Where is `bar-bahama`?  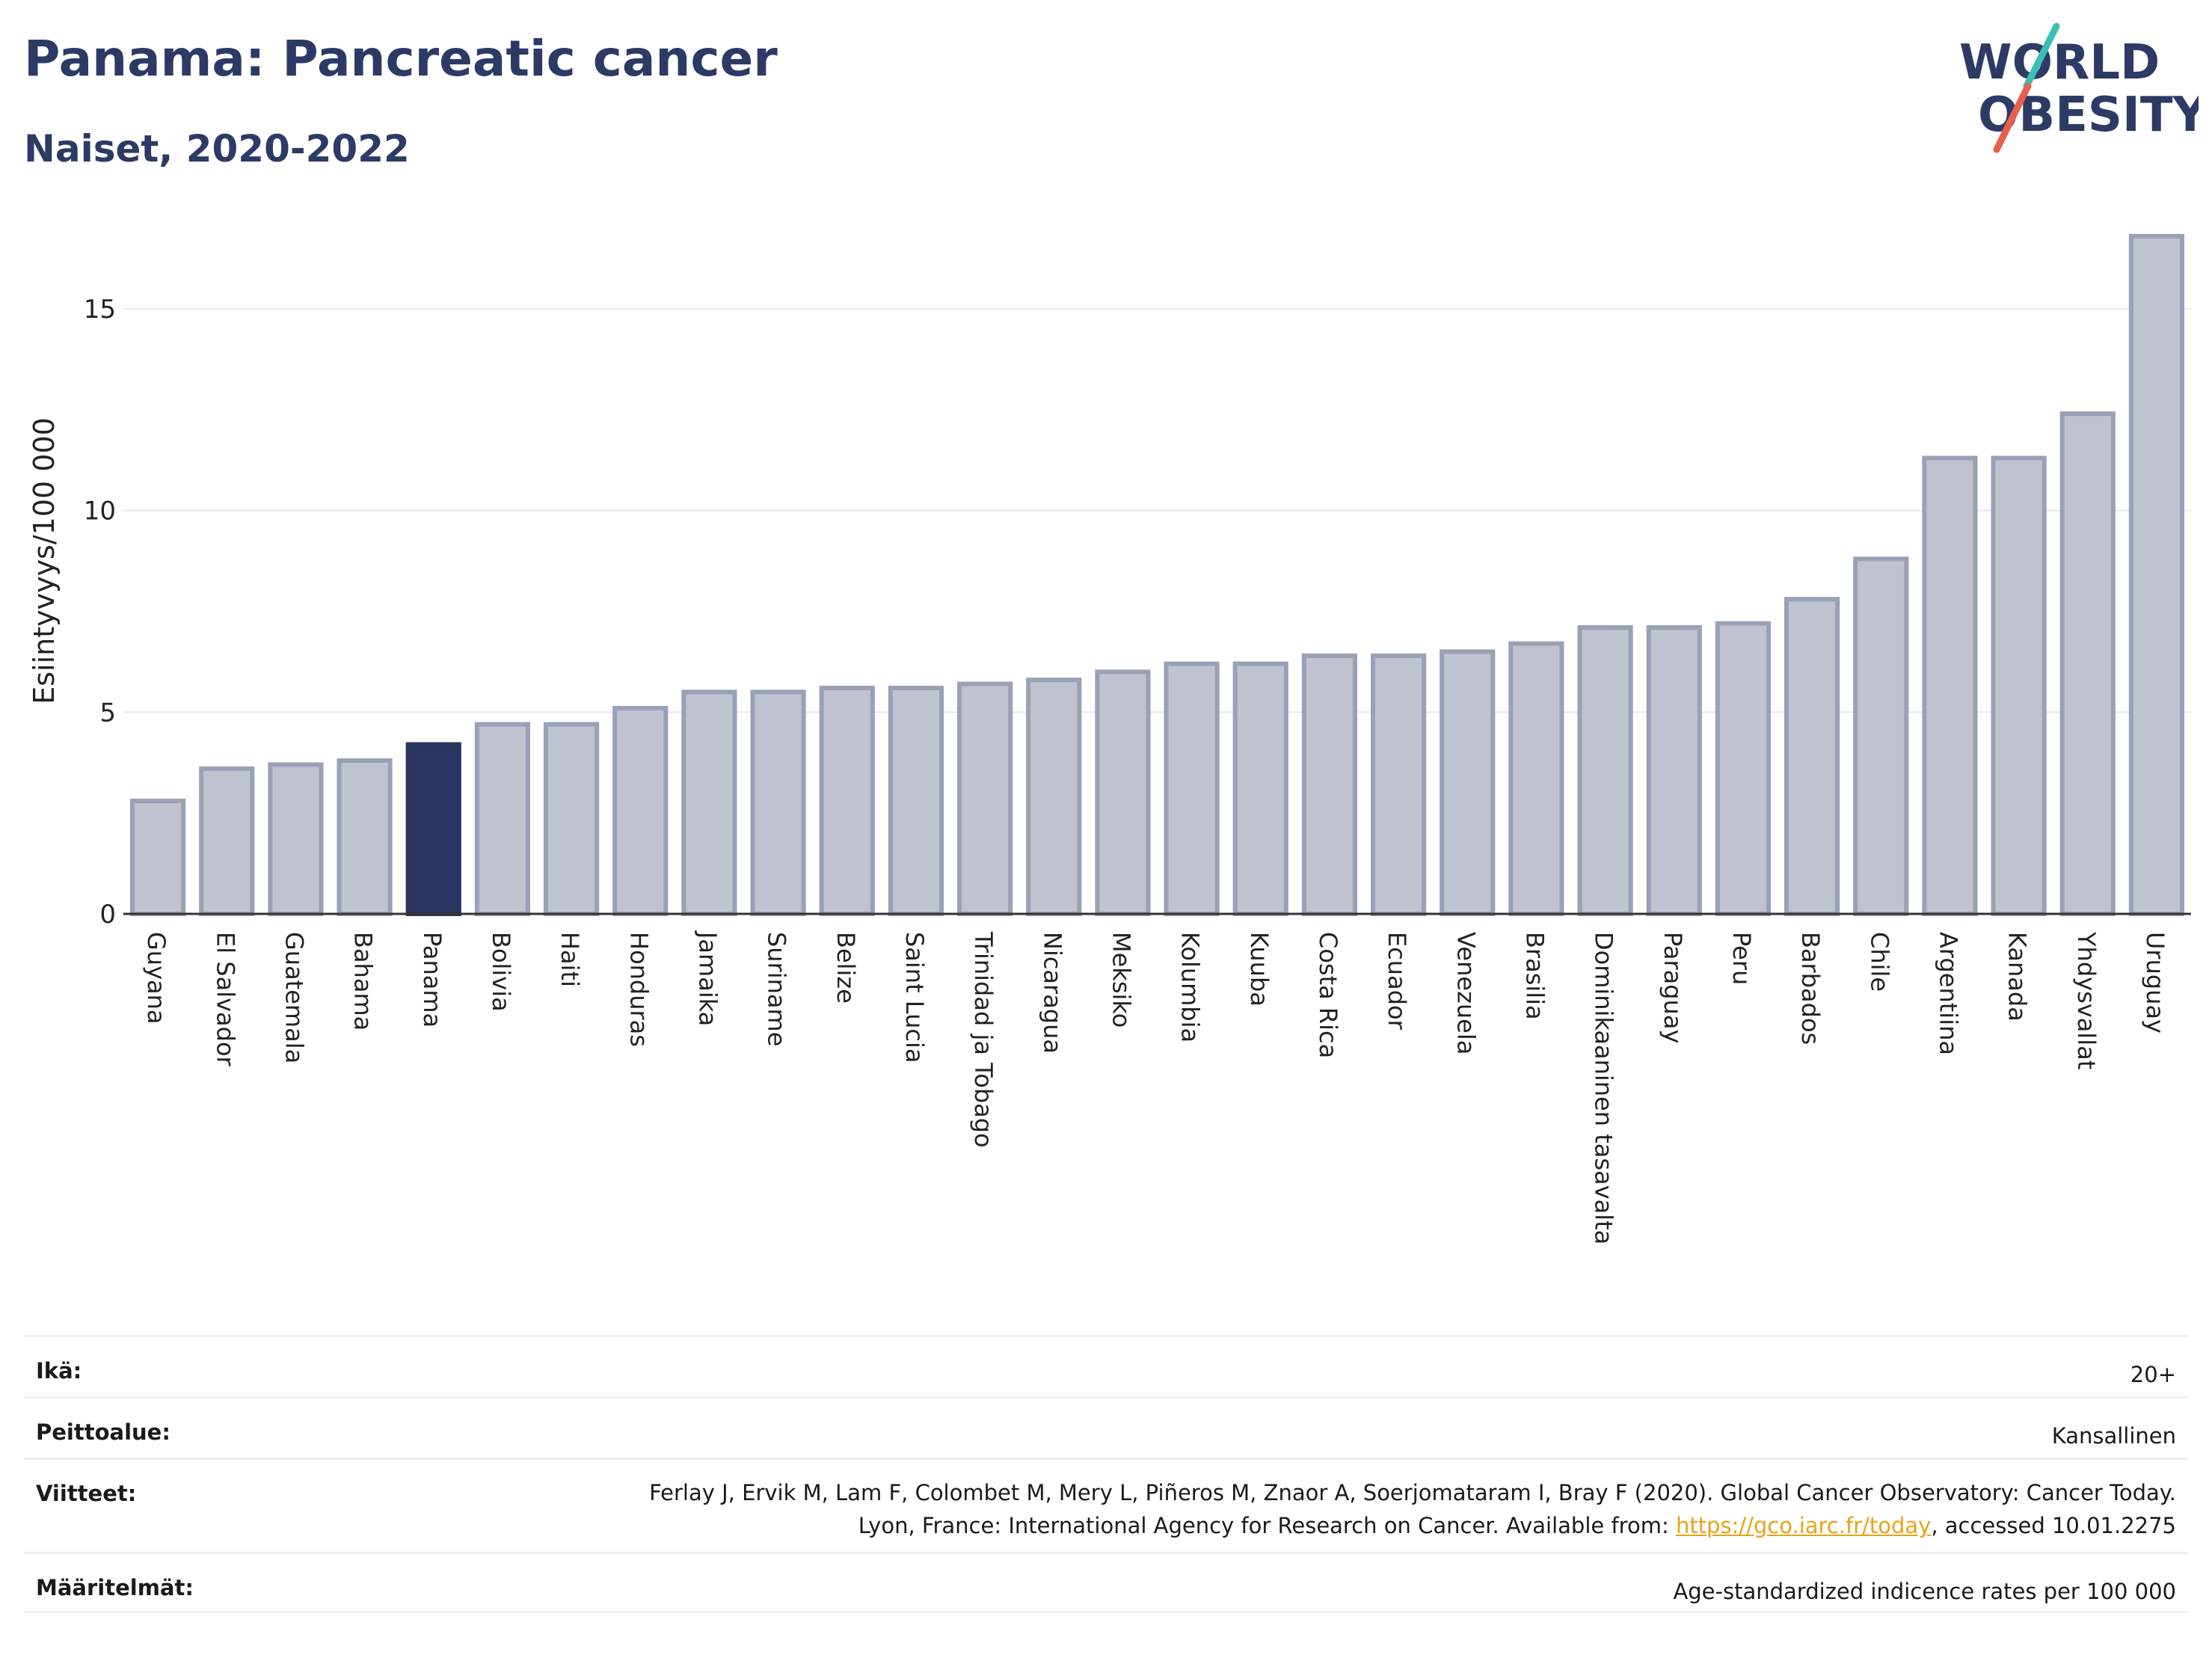 bar-bahama is located at coordinates (365, 837).